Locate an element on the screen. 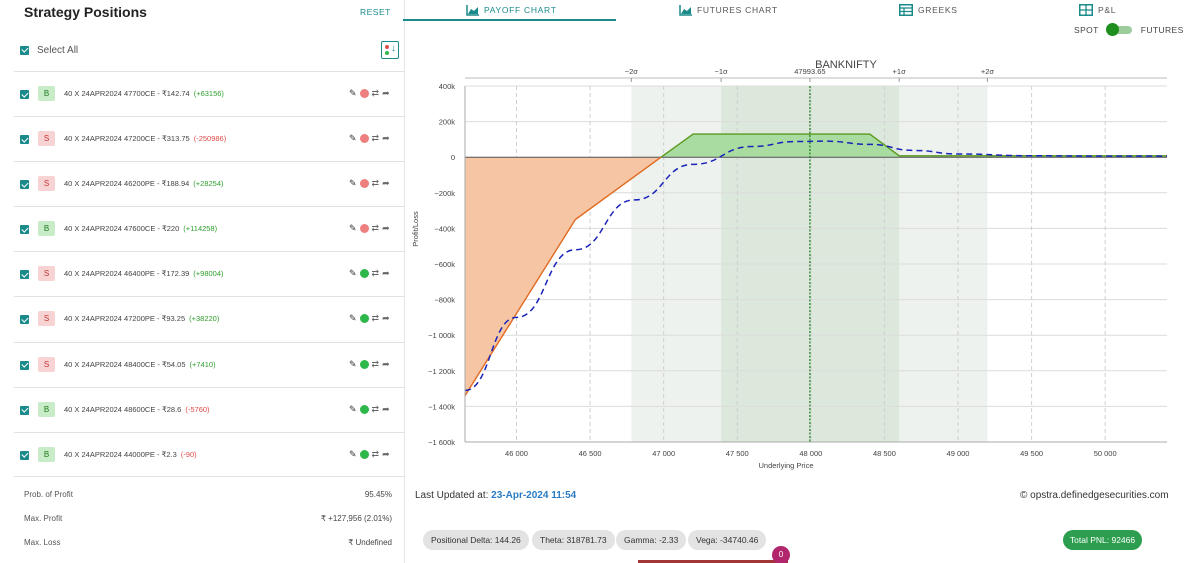 The image size is (1200, 563). copyright-link: © opstra.definedgesecurities.com is located at coordinates (1094, 495).